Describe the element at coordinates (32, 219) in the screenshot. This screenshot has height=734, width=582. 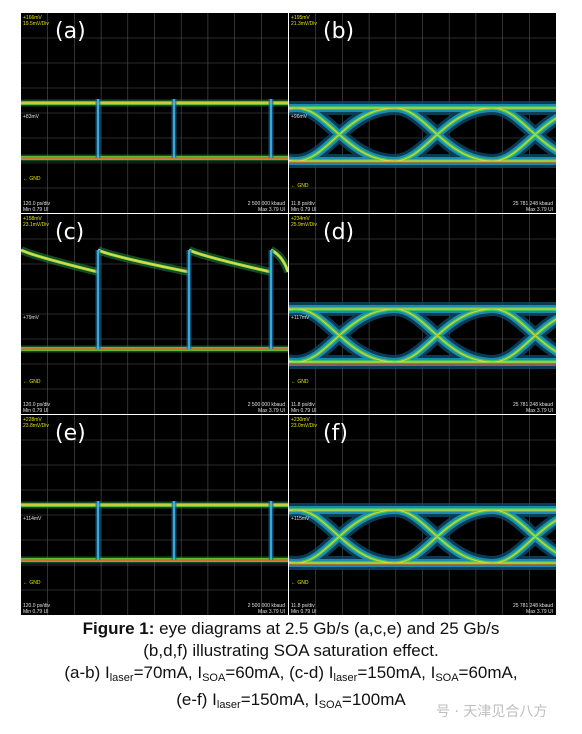
I see `scale-max: +158mV` at that location.